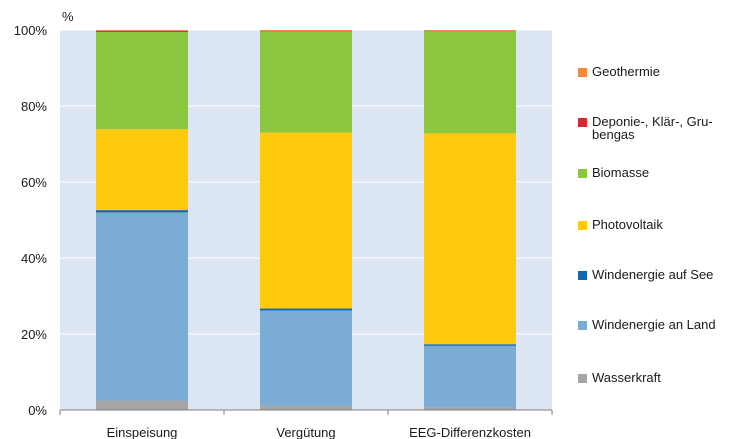 This screenshot has width=731, height=439. I want to click on legend-label: Windenergie auf See, so click(653, 274).